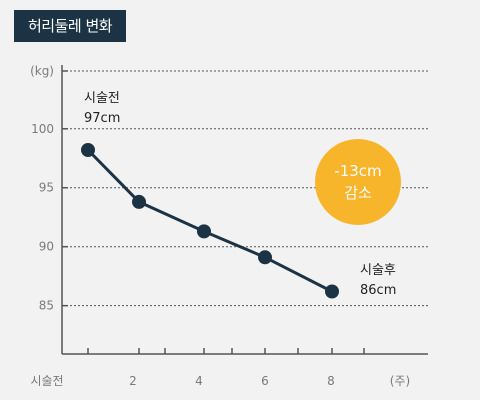  What do you see at coordinates (46, 247) in the screenshot?
I see `y-tick-label: 90` at bounding box center [46, 247].